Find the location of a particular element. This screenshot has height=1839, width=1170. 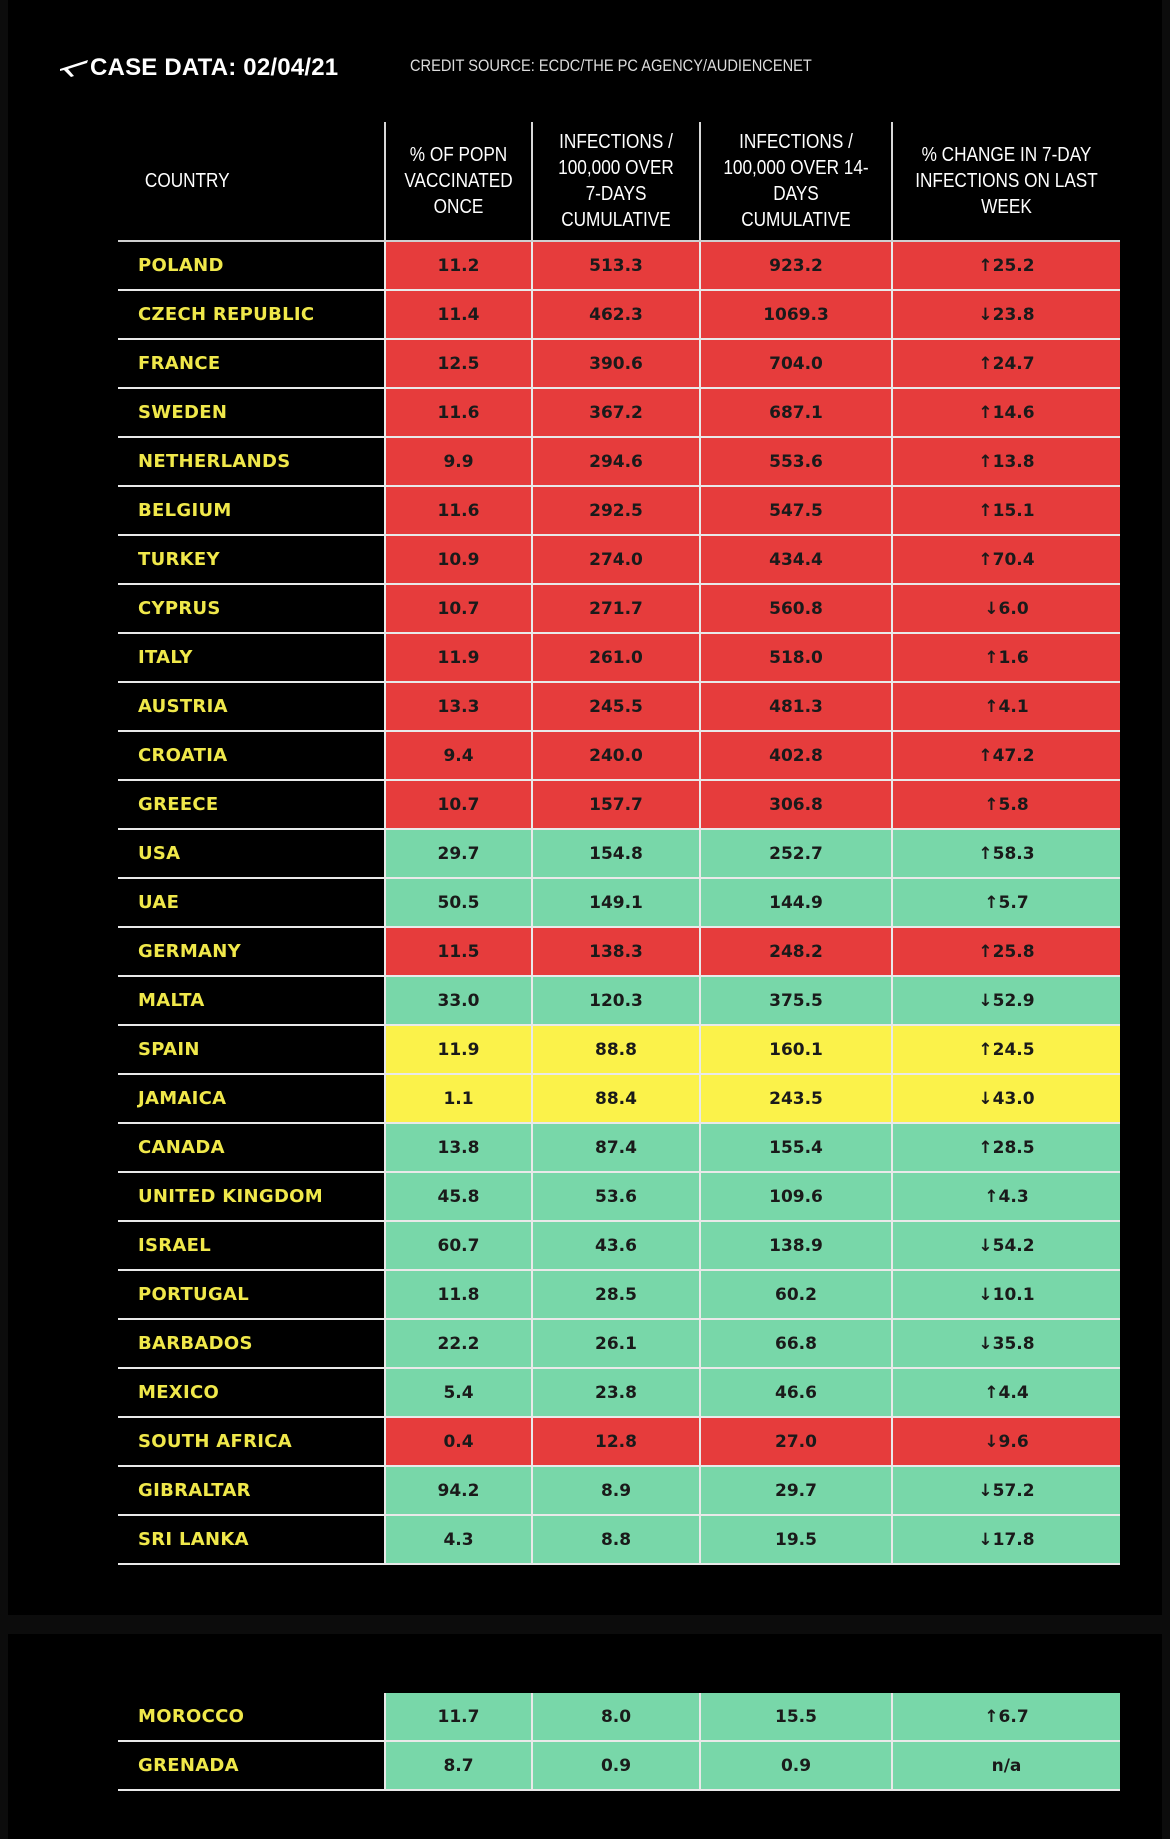

infections-14day-cell: 160.1 is located at coordinates (795, 1050).